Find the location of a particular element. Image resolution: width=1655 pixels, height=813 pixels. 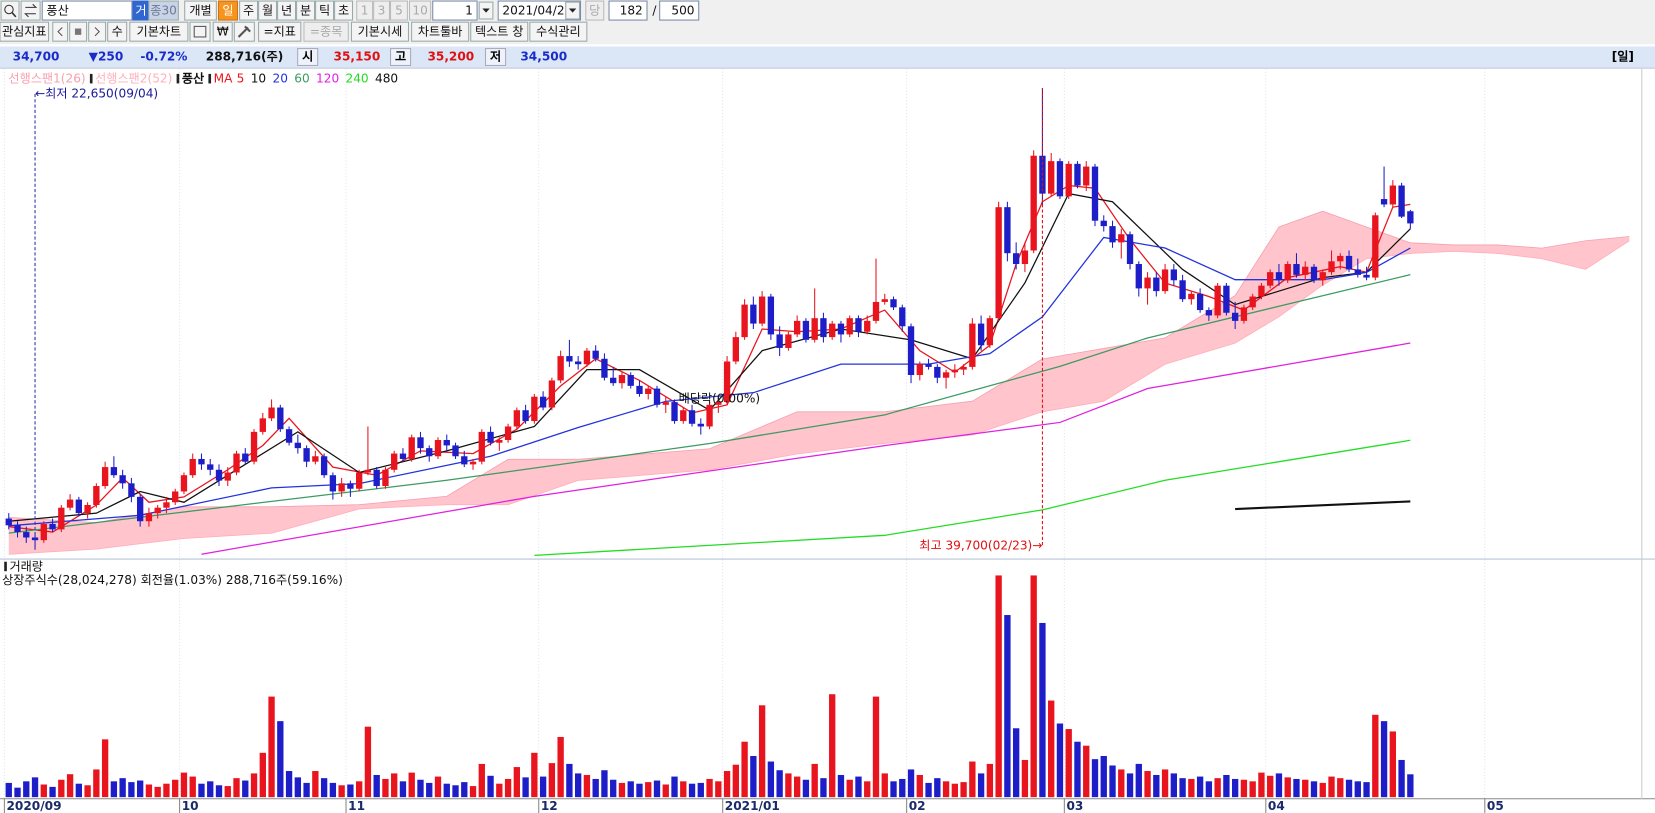

toolbar-label: 거 is located at coordinates (140, 11).